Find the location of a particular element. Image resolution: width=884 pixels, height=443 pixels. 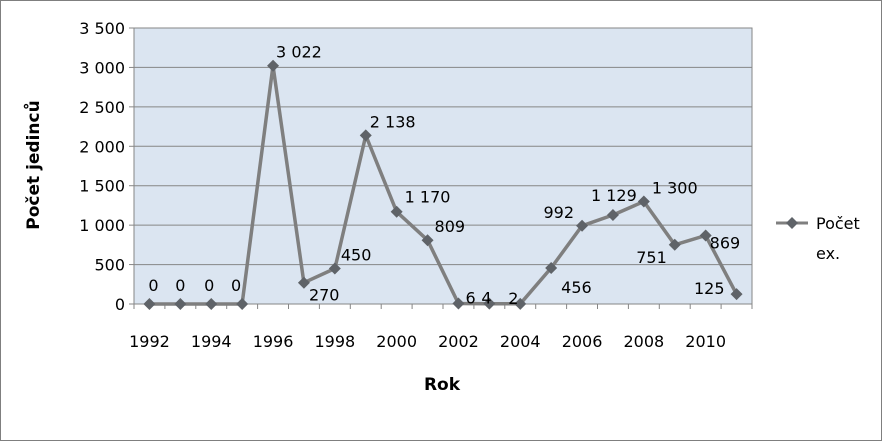

data-label: 869 is located at coordinates (725, 242).